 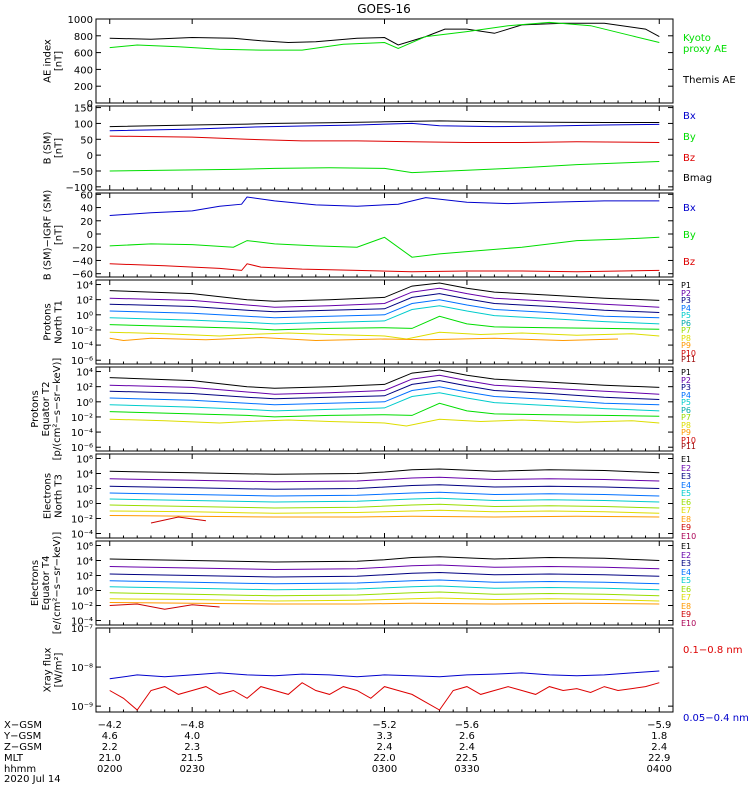 I want to click on legend-entry: E7, so click(x=686, y=597).